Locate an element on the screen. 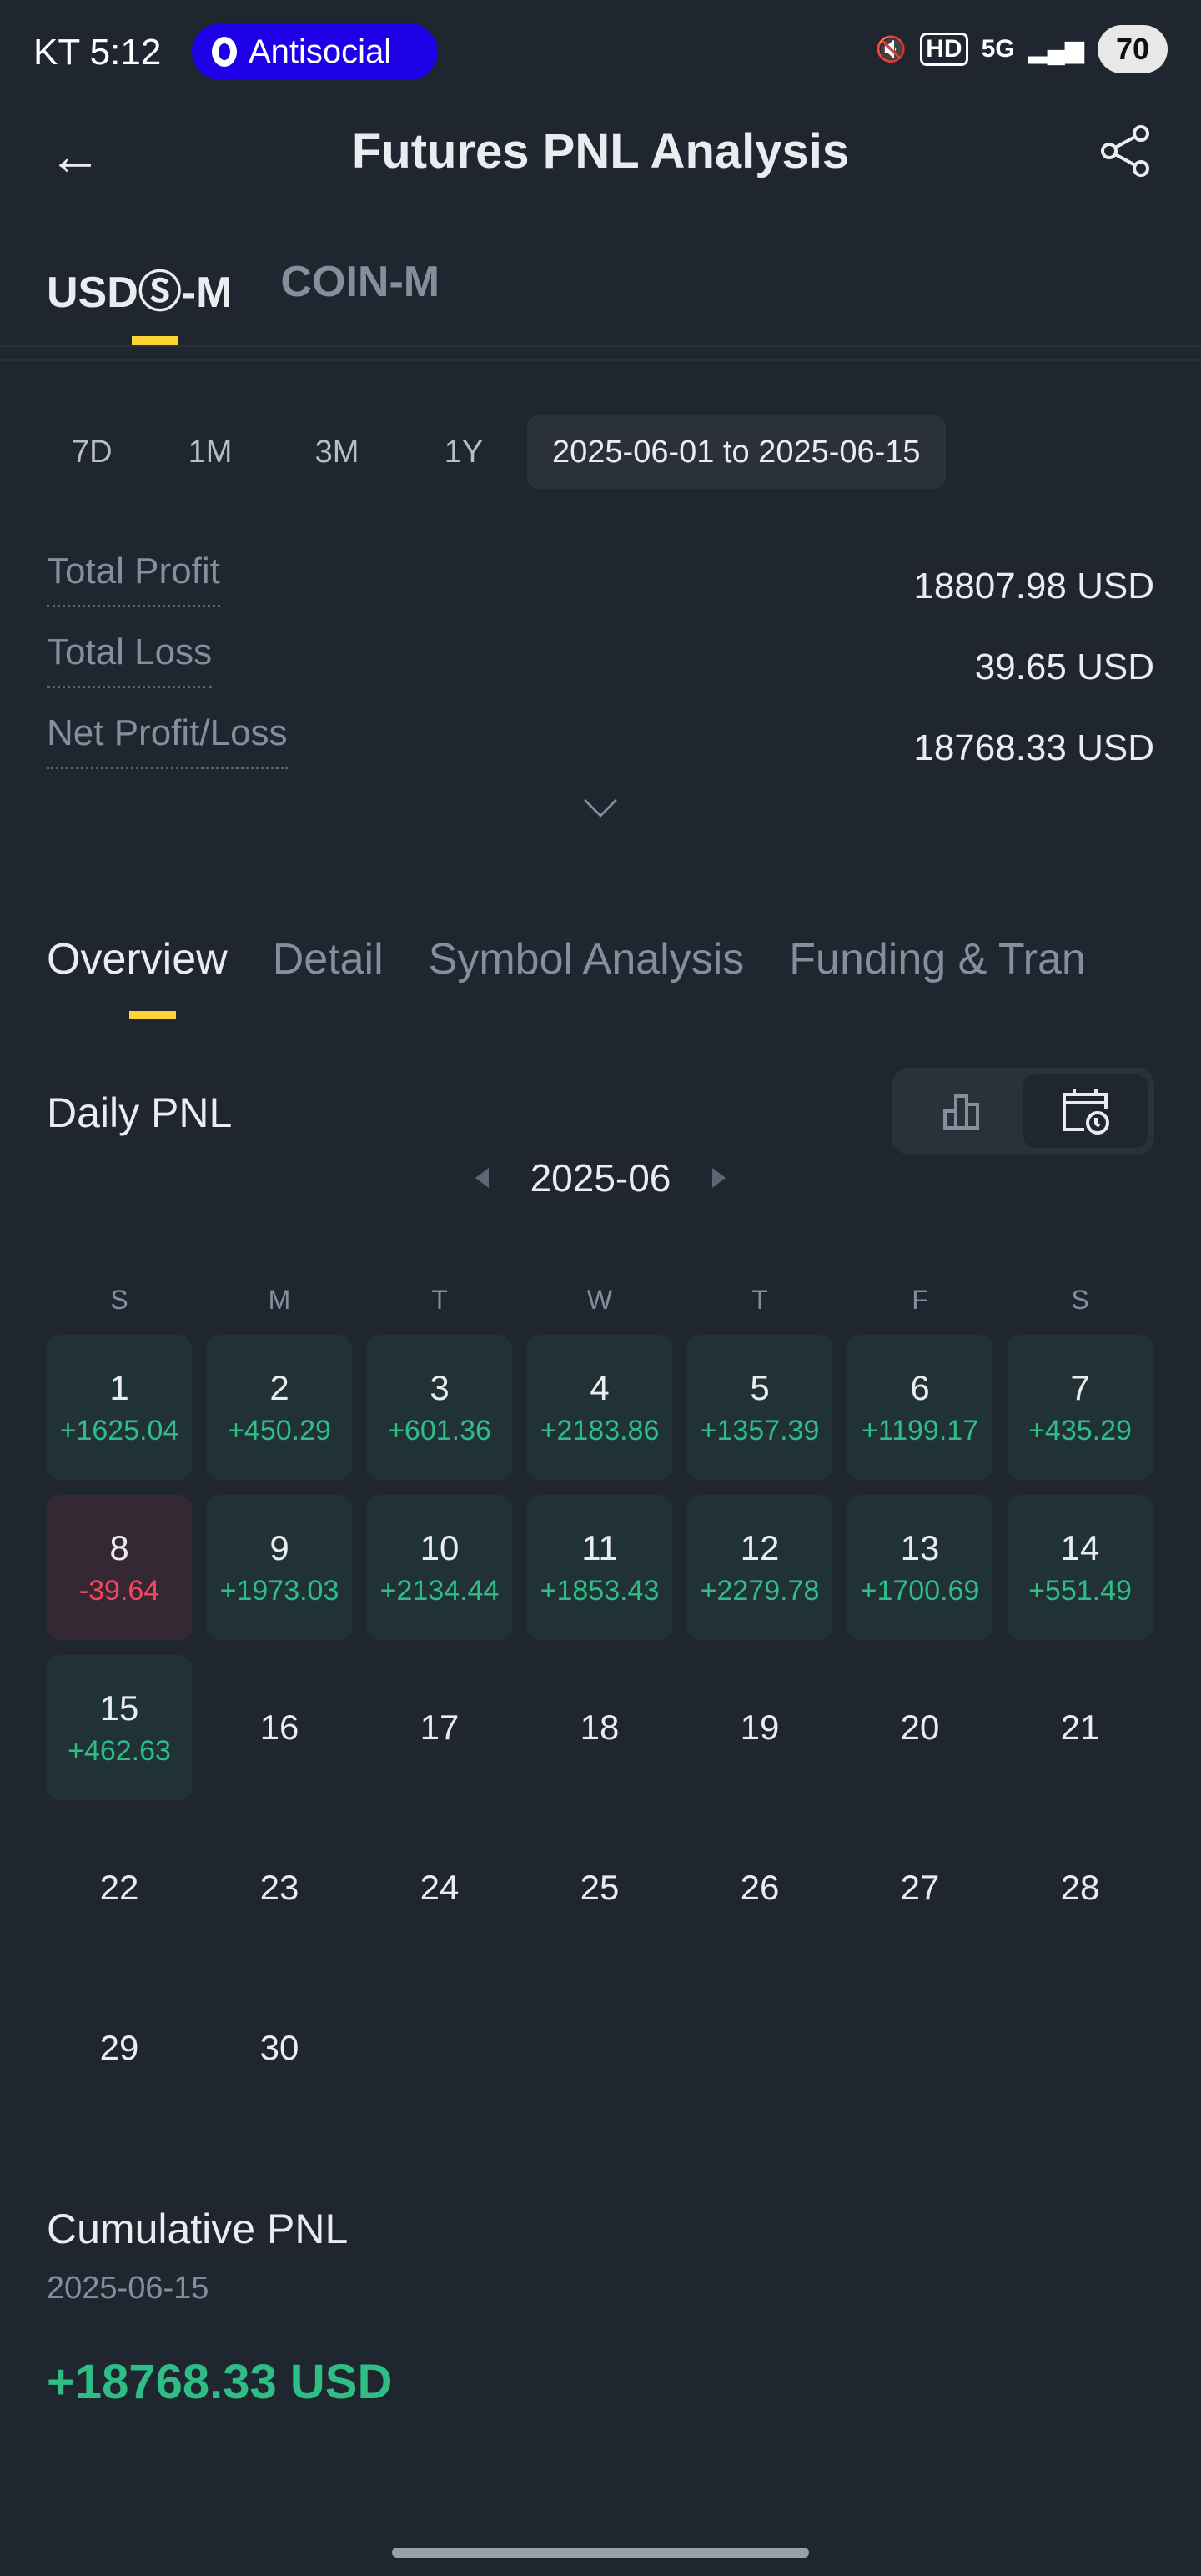 Image resolution: width=1201 pixels, height=2576 pixels. tab-symbol-analysis: Symbol Analysis is located at coordinates (587, 959).